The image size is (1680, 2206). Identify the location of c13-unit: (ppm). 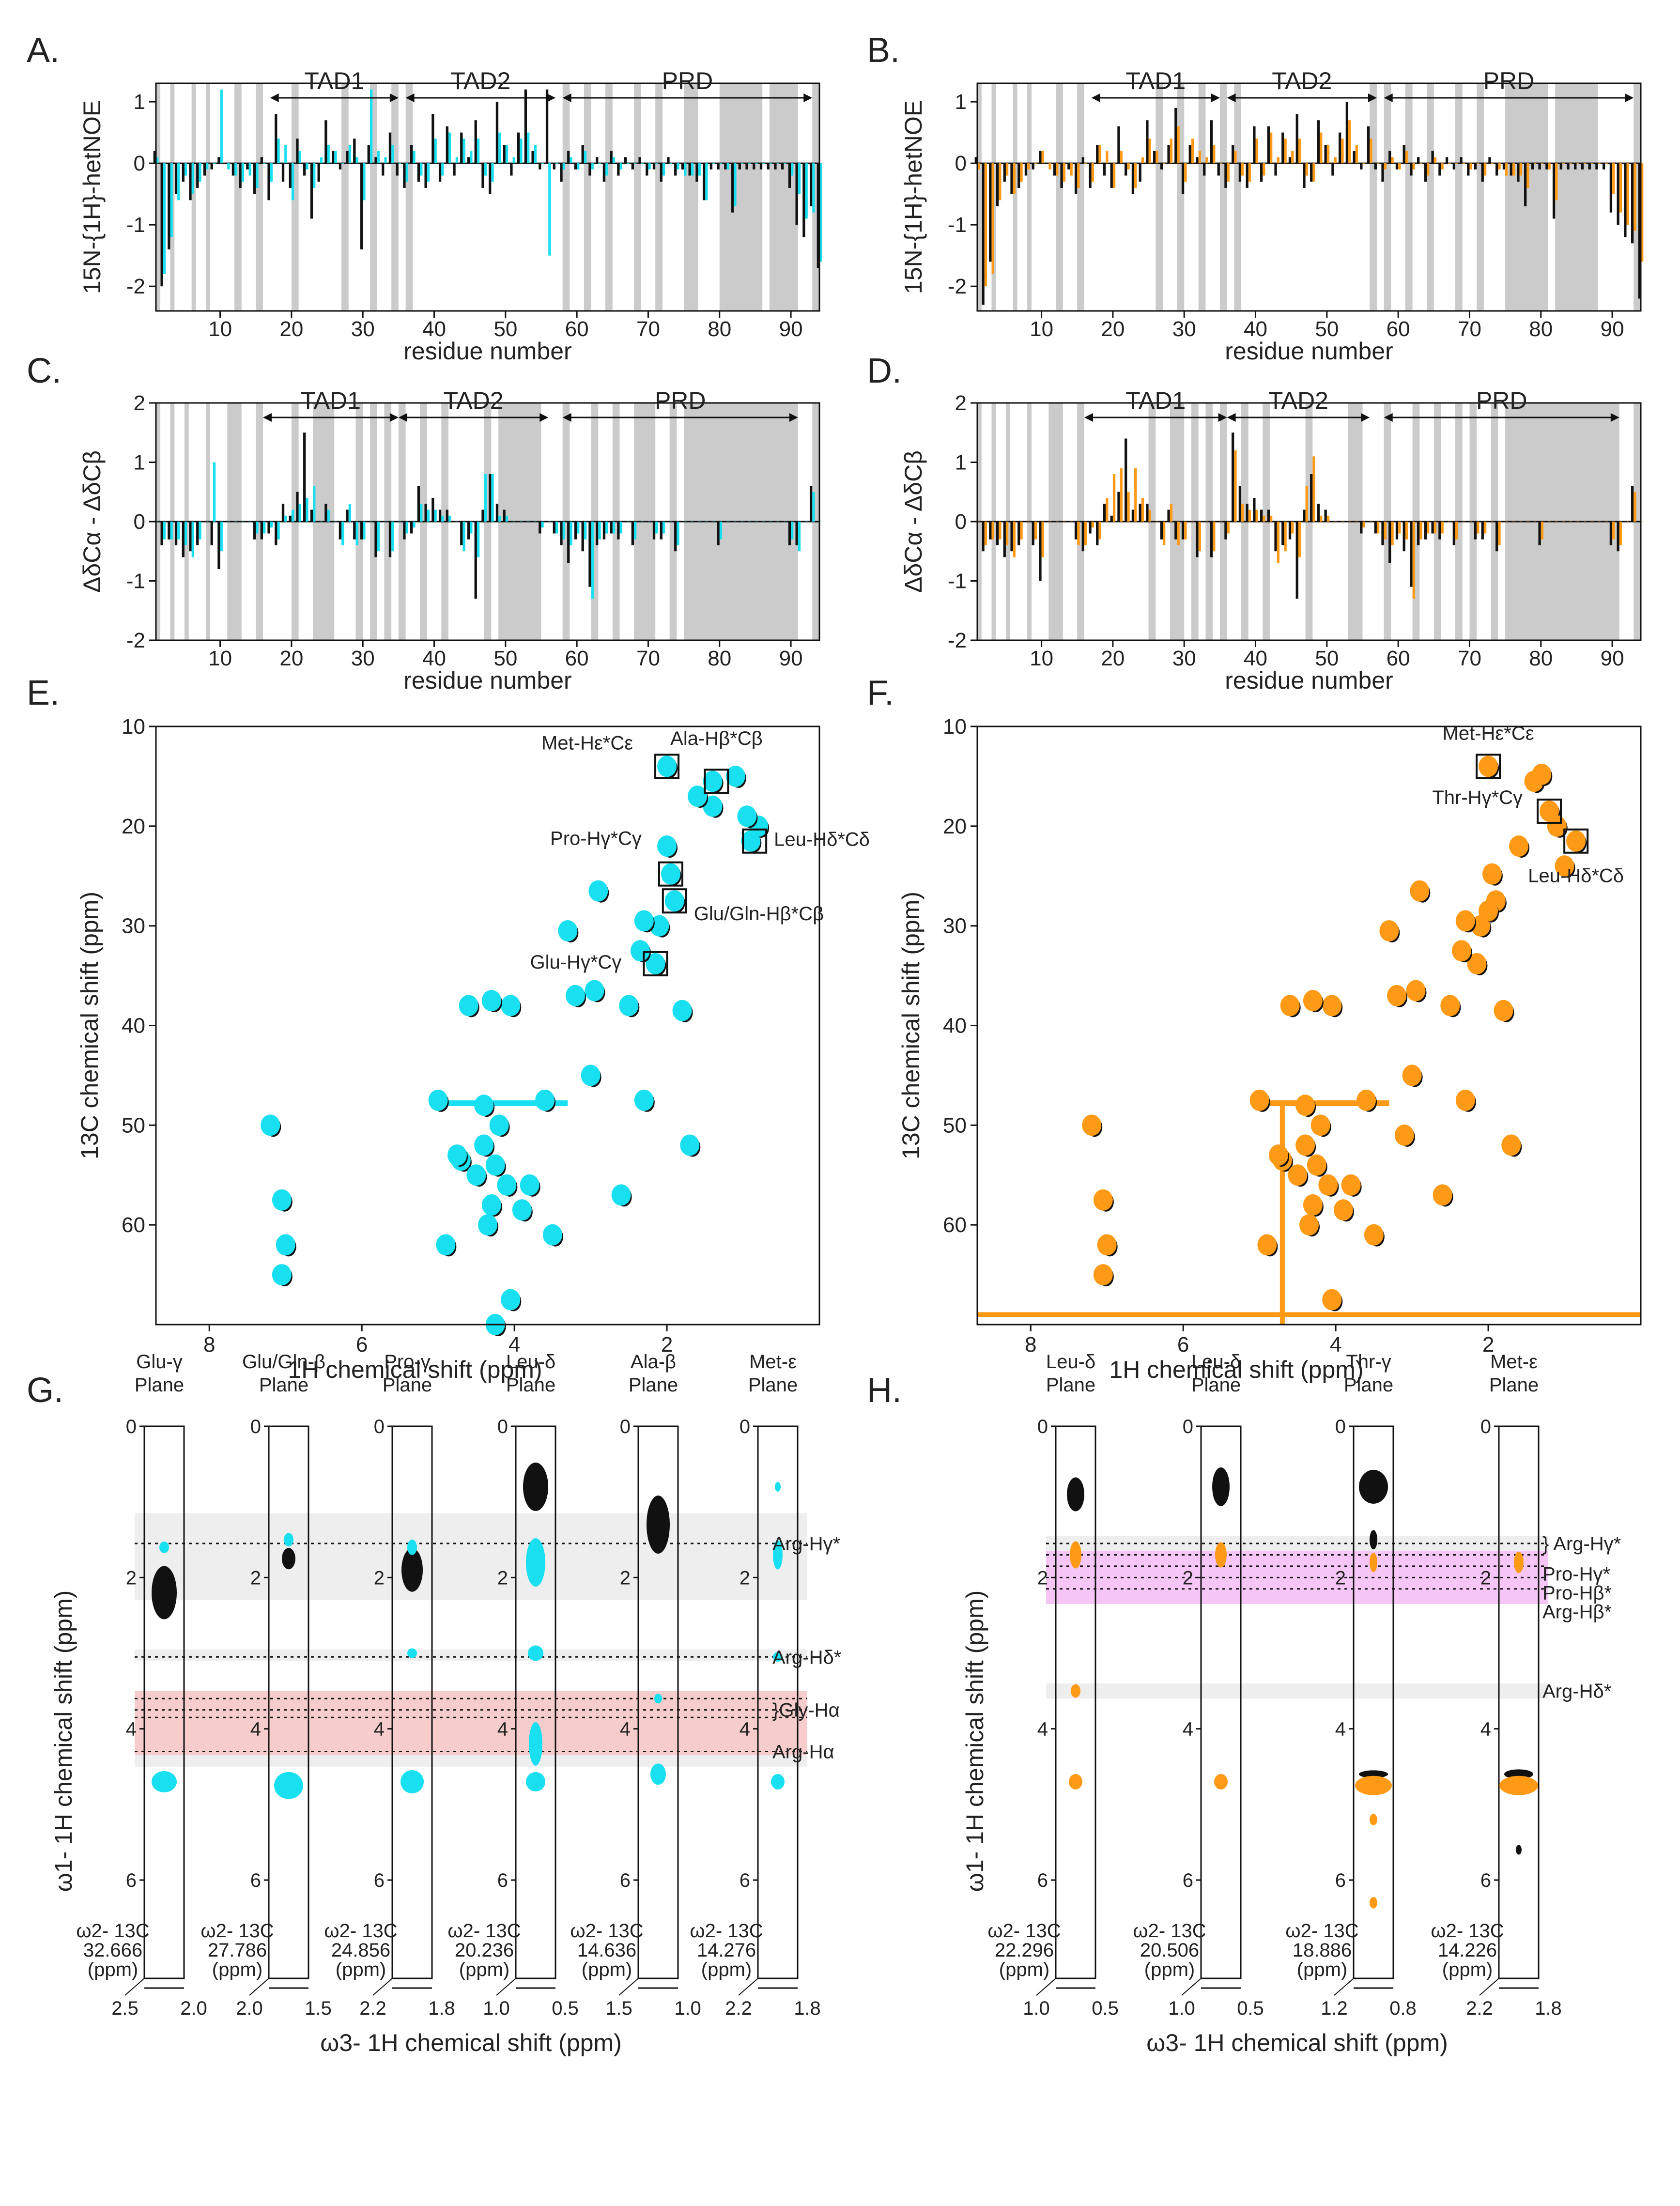
(607, 1969).